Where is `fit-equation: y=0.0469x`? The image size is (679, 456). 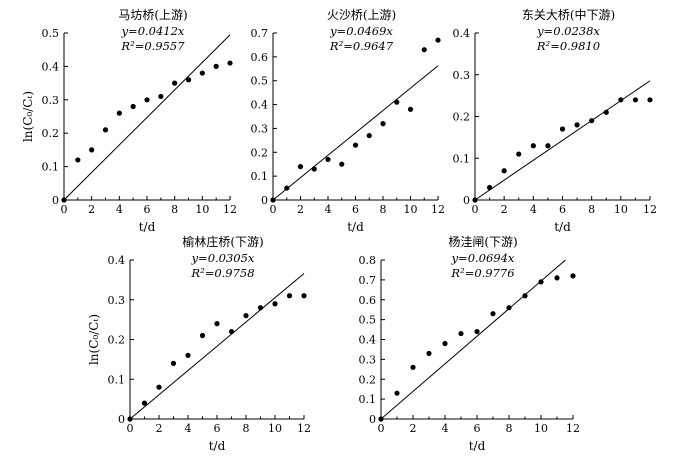
fit-equation: y=0.0469x is located at coordinates (361, 31).